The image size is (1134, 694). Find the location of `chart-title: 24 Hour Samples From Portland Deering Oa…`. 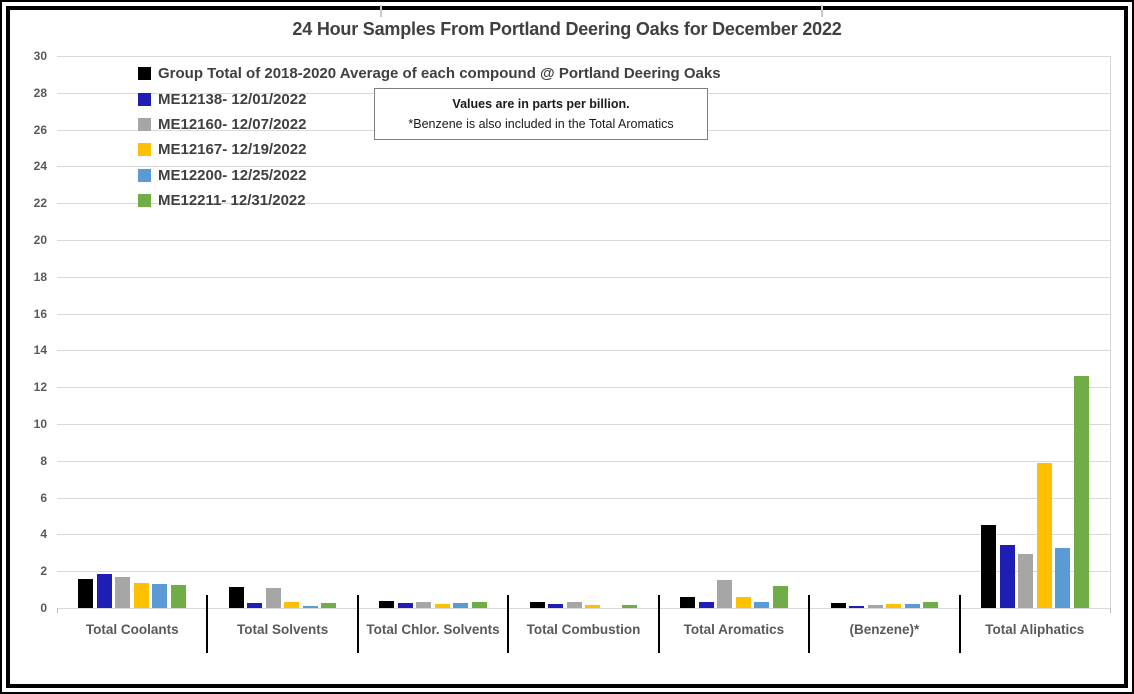

chart-title: 24 Hour Samples From Portland Deering Oa… is located at coordinates (567, 29).